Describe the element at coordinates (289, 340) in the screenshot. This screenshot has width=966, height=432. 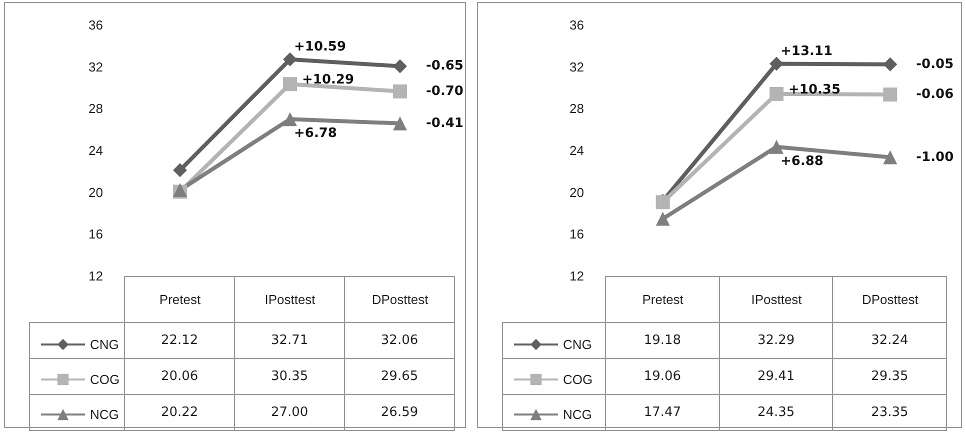
I see `data-label: 32.71` at that location.